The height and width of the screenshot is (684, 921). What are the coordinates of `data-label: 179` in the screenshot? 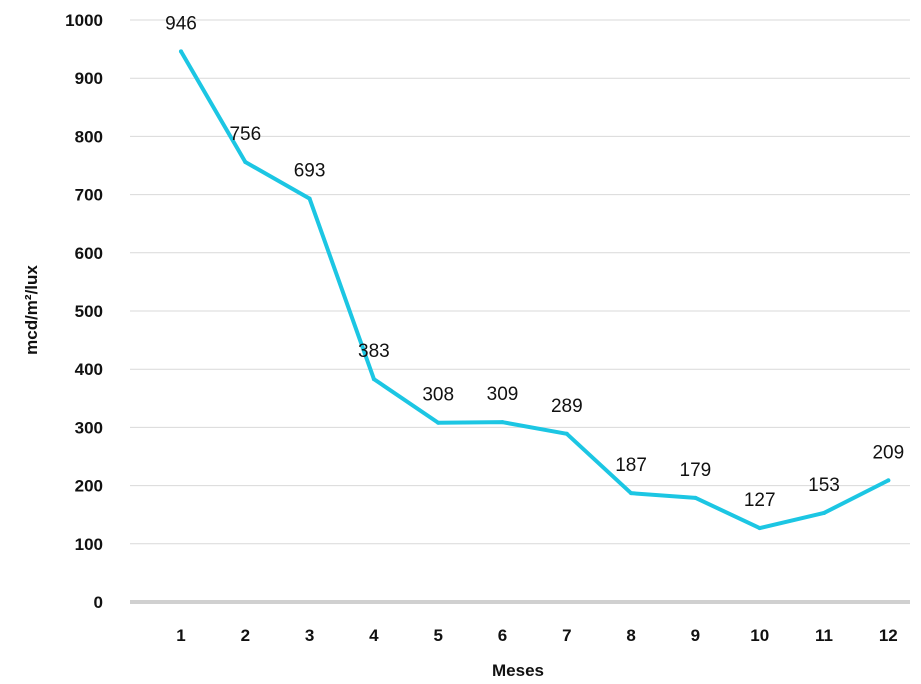 It's located at (696, 470).